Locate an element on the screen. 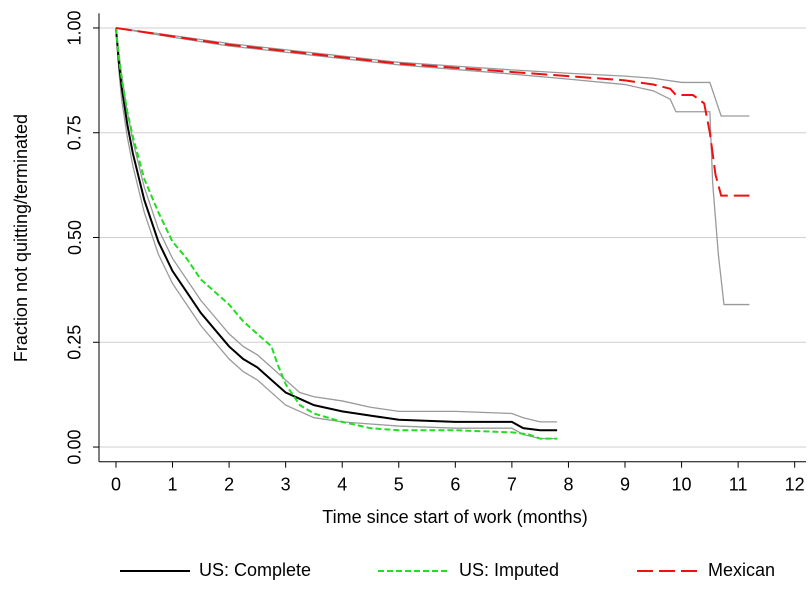 The image size is (809, 590). y-tick-label: 0.25 is located at coordinates (75, 342).